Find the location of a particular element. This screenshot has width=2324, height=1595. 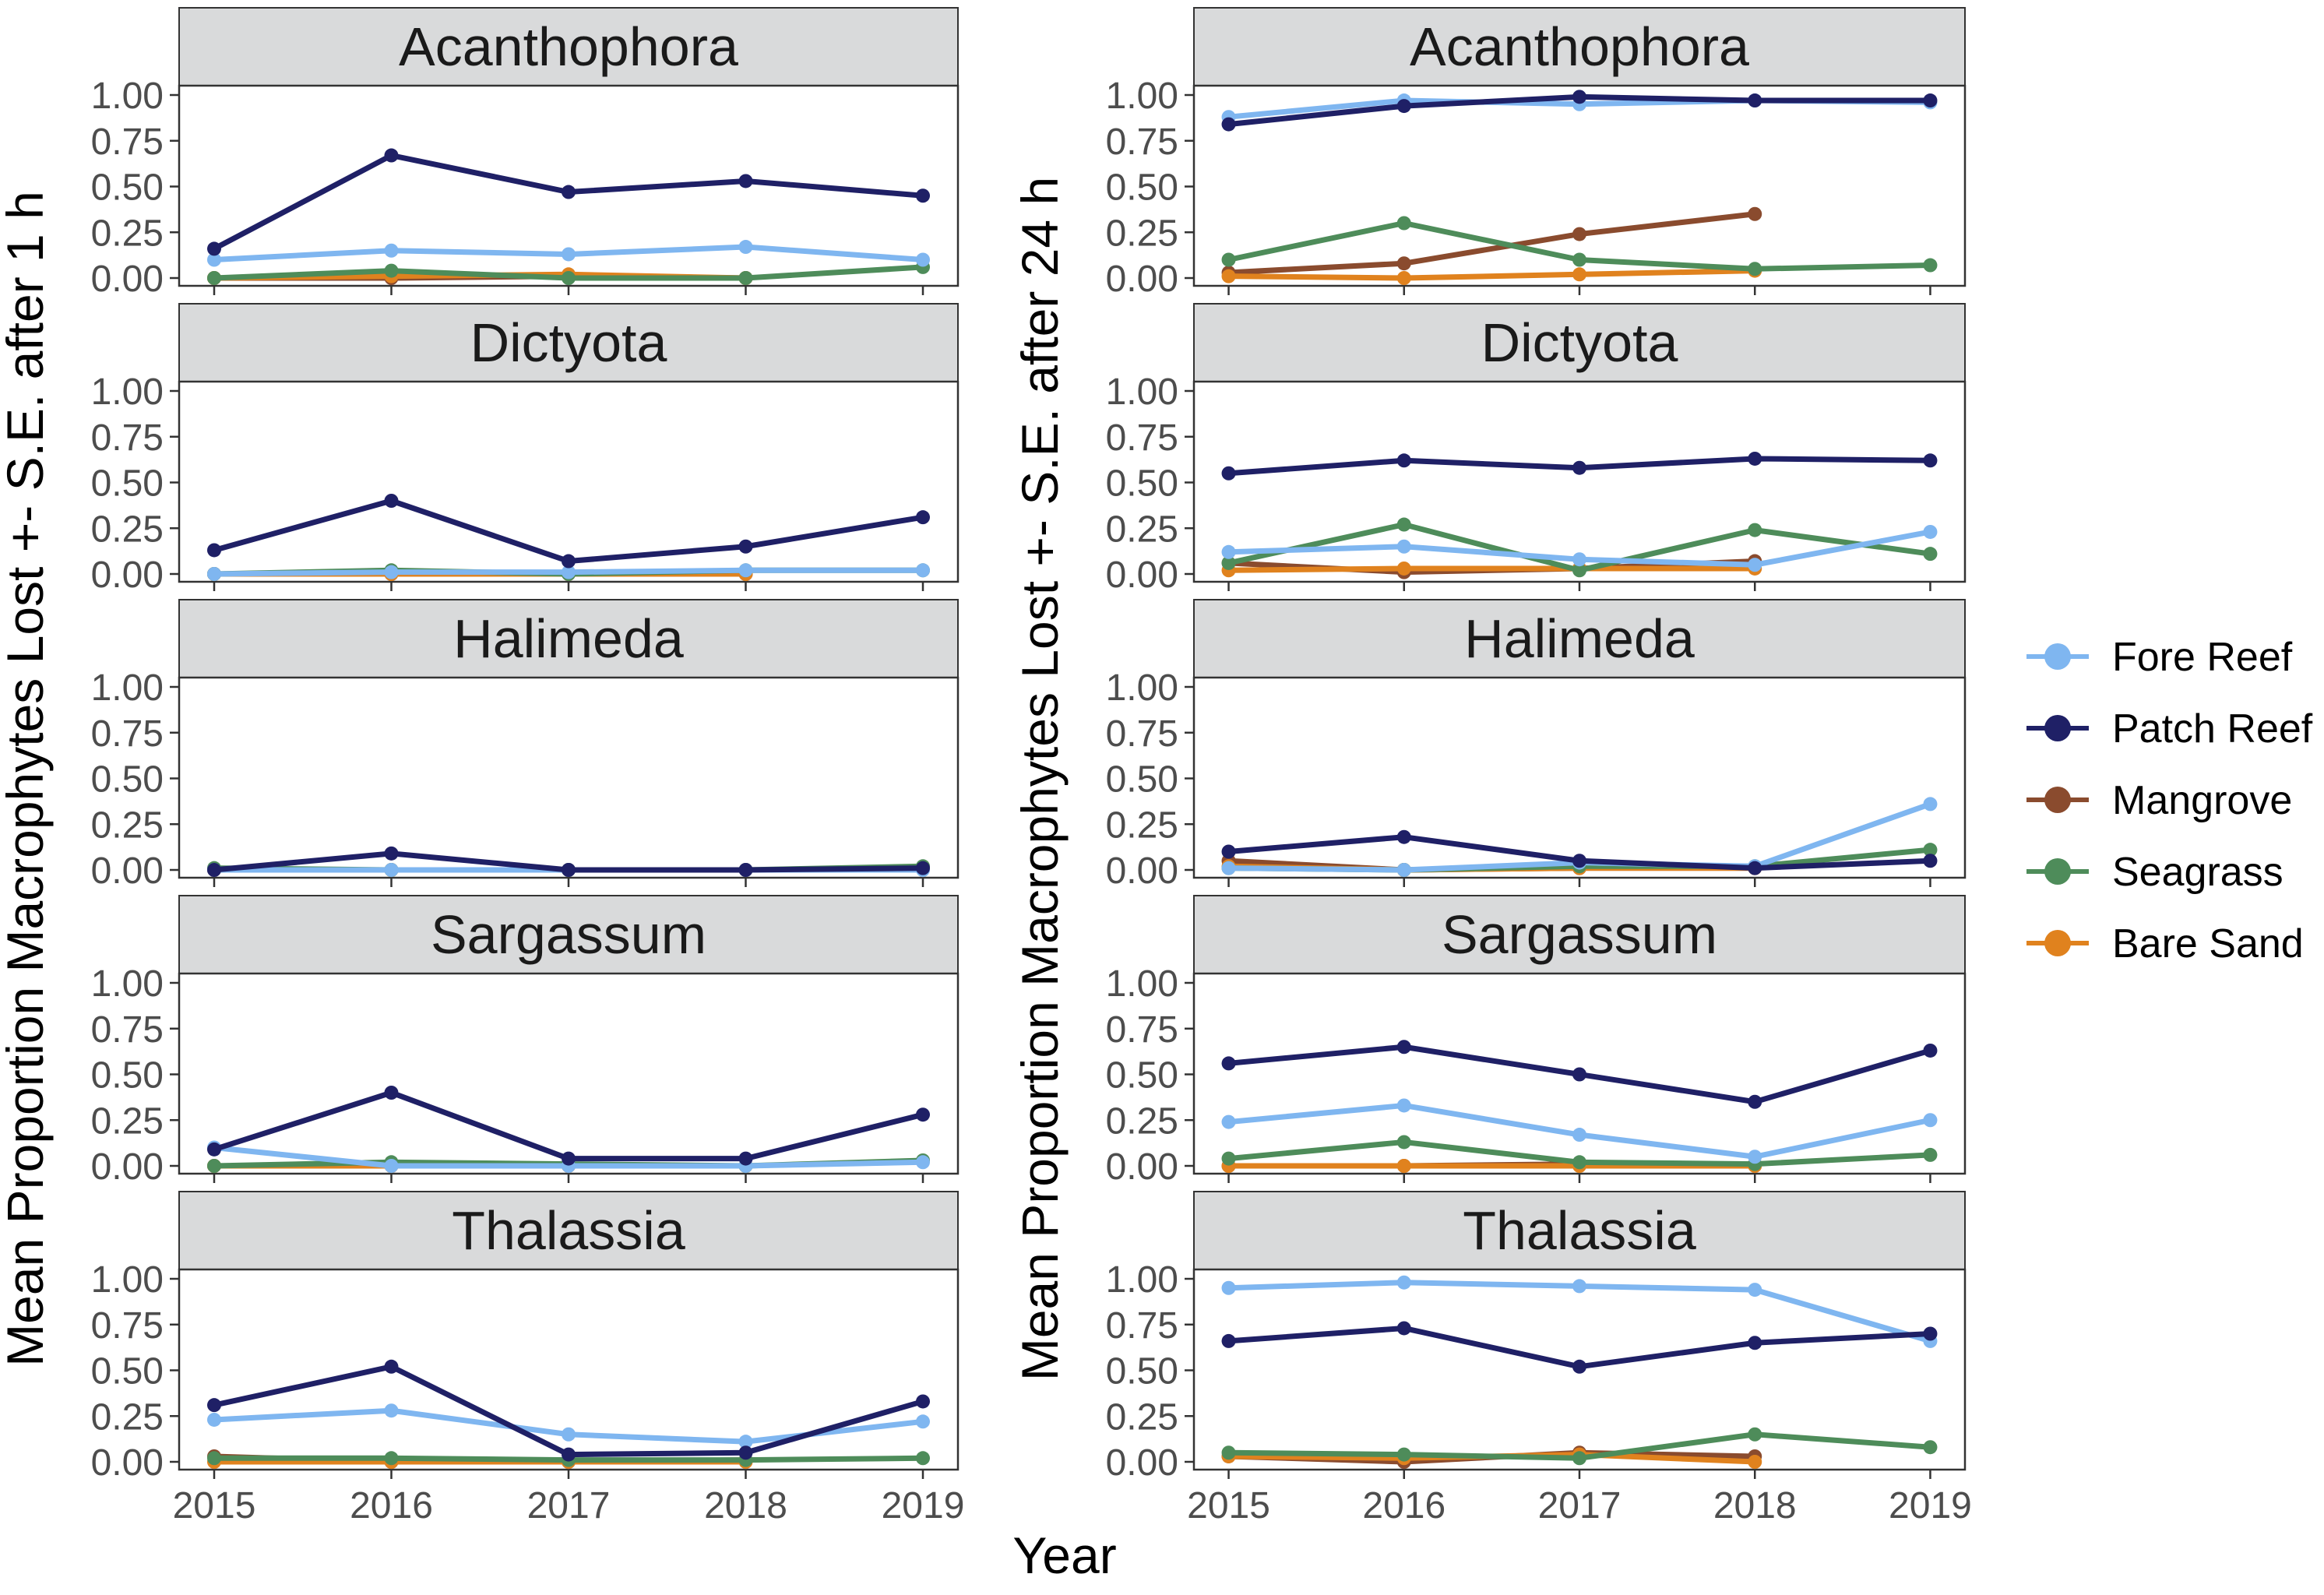

x-axis-title: Year is located at coordinates (1064, 1555).